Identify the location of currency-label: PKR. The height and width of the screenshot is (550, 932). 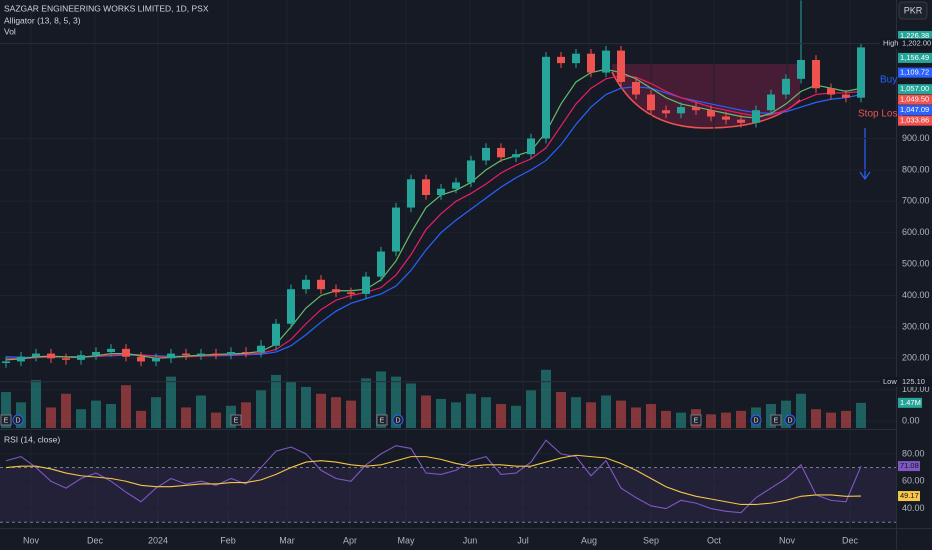
(913, 10).